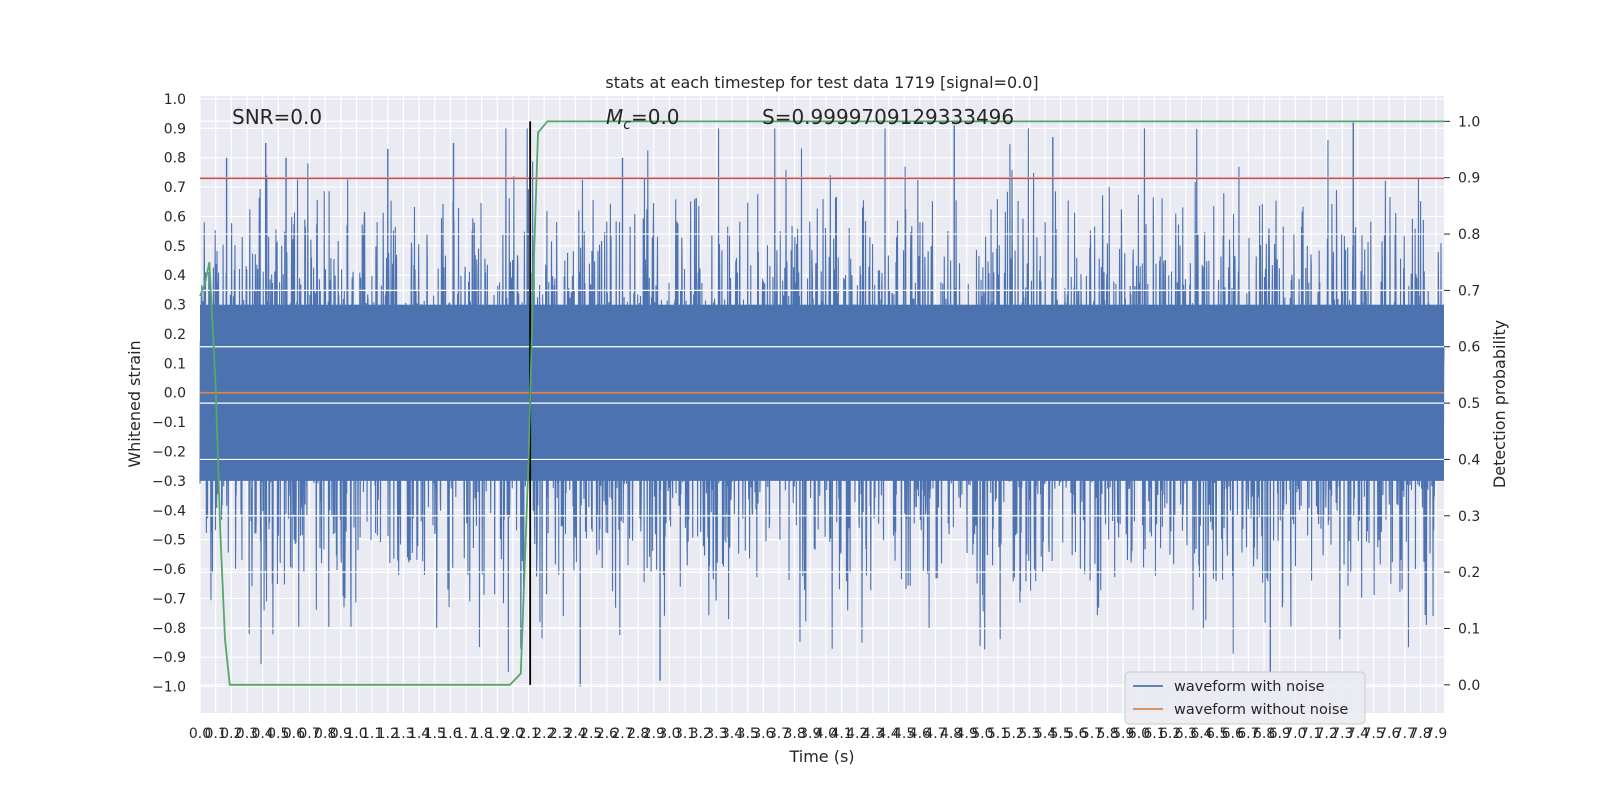  Describe the element at coordinates (175, 364) in the screenshot. I see `y-tick-label: 0.1` at that location.